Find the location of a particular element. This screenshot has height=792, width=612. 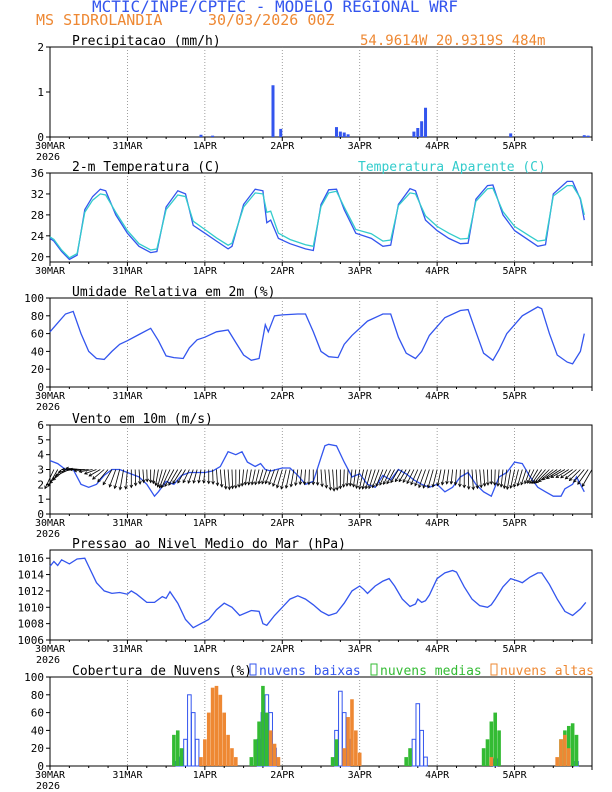

rh-title: Umidade Relativa em 2m (%) is located at coordinates (174, 292).